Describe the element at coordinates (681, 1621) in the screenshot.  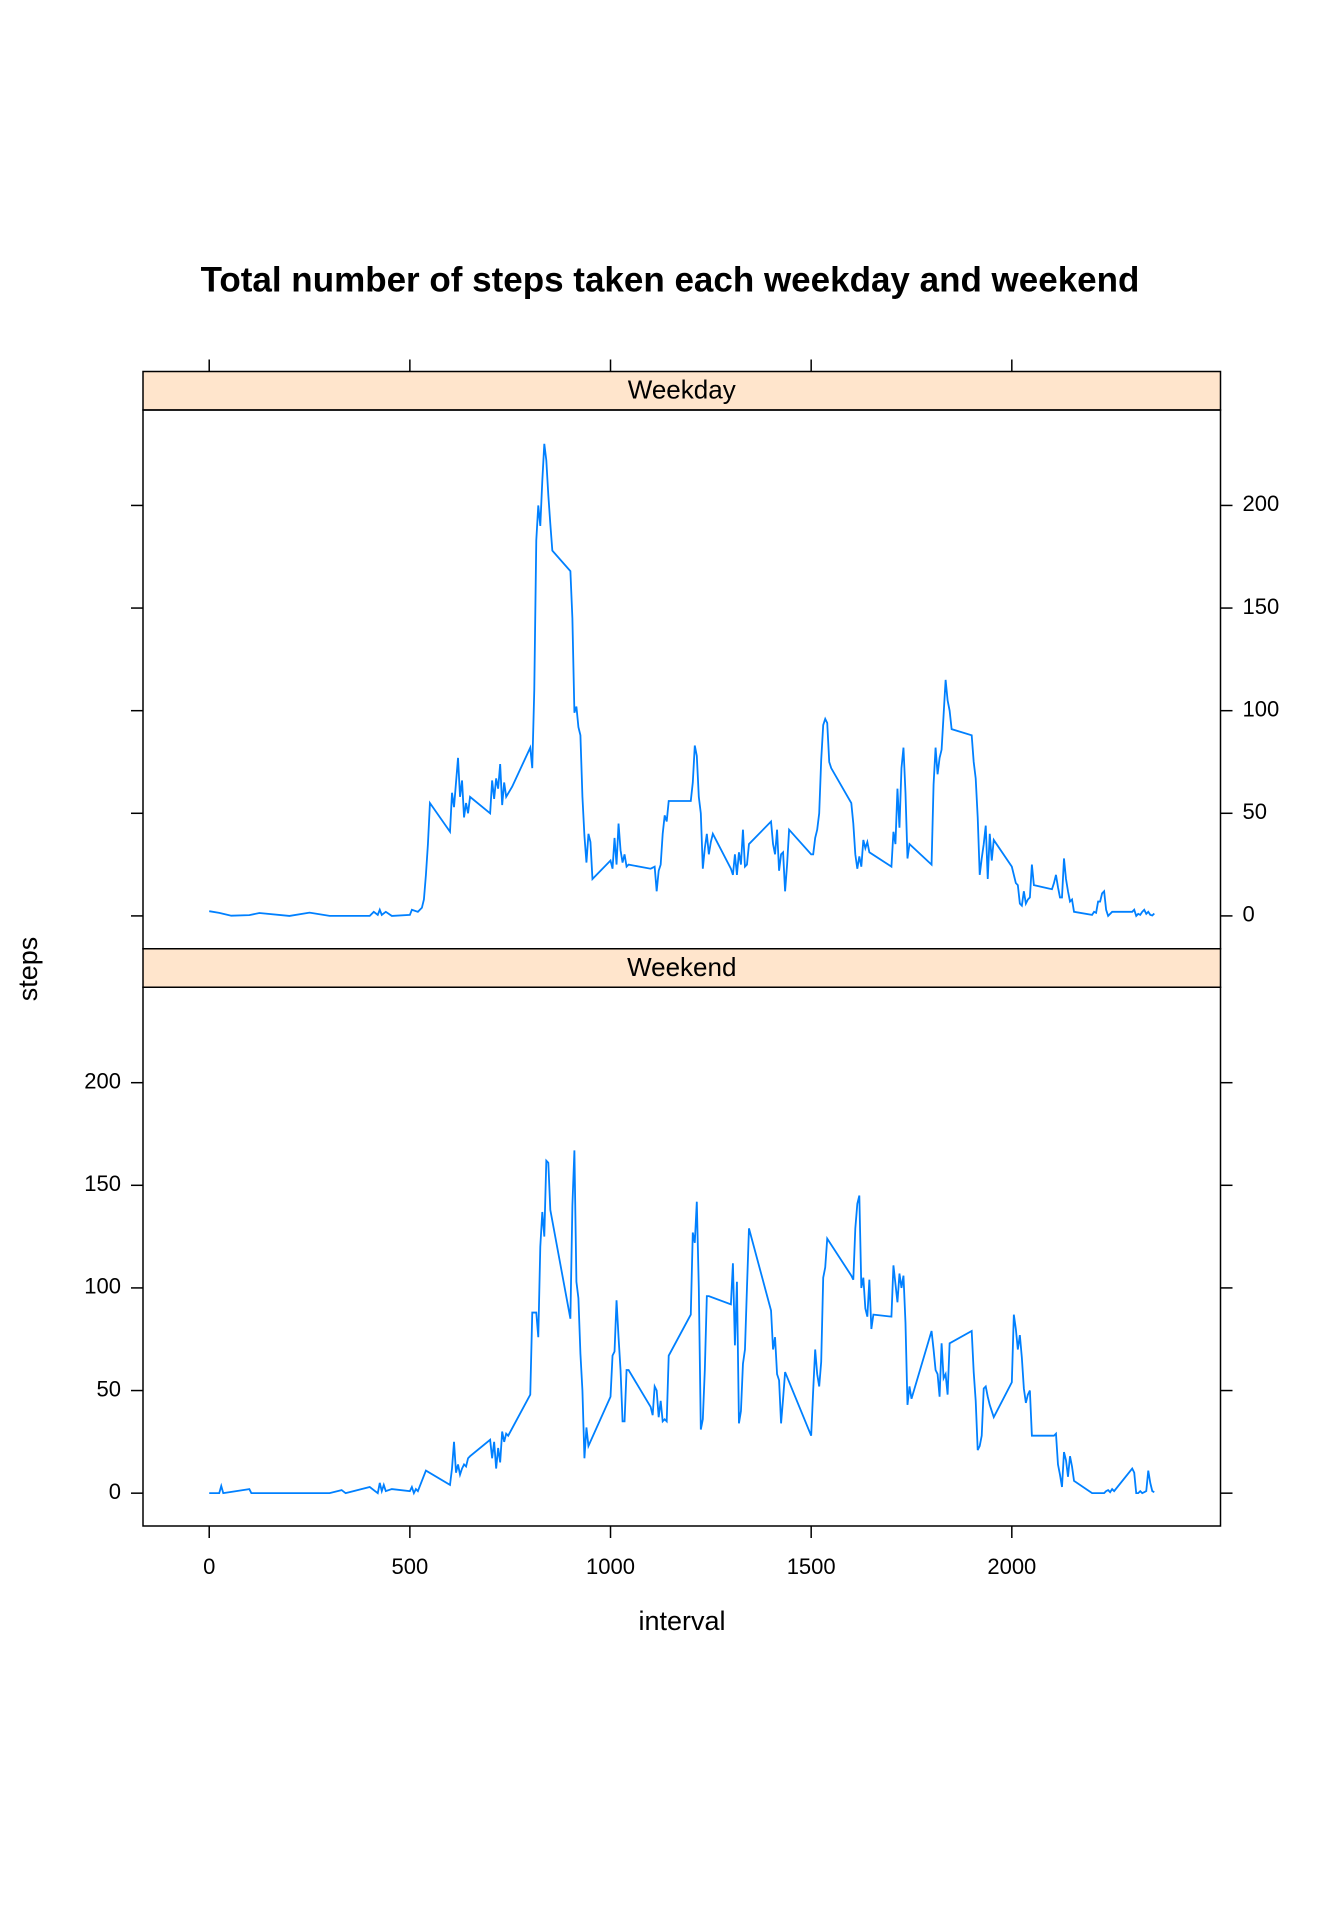
I see `x-axis-label: interval` at that location.